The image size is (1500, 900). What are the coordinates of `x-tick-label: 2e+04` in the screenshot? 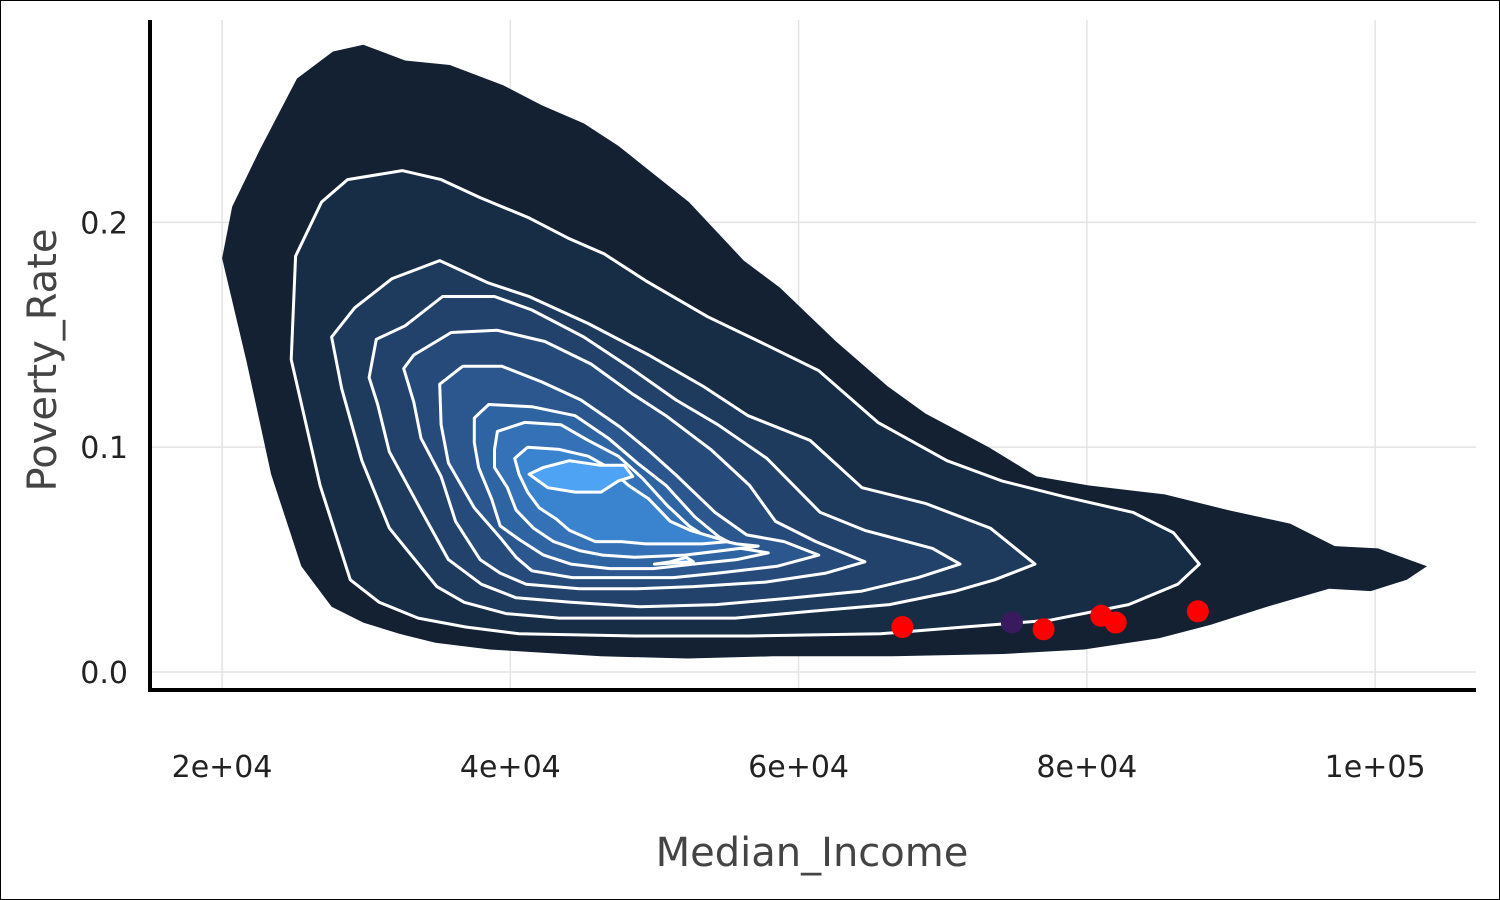 It's located at (222, 767).